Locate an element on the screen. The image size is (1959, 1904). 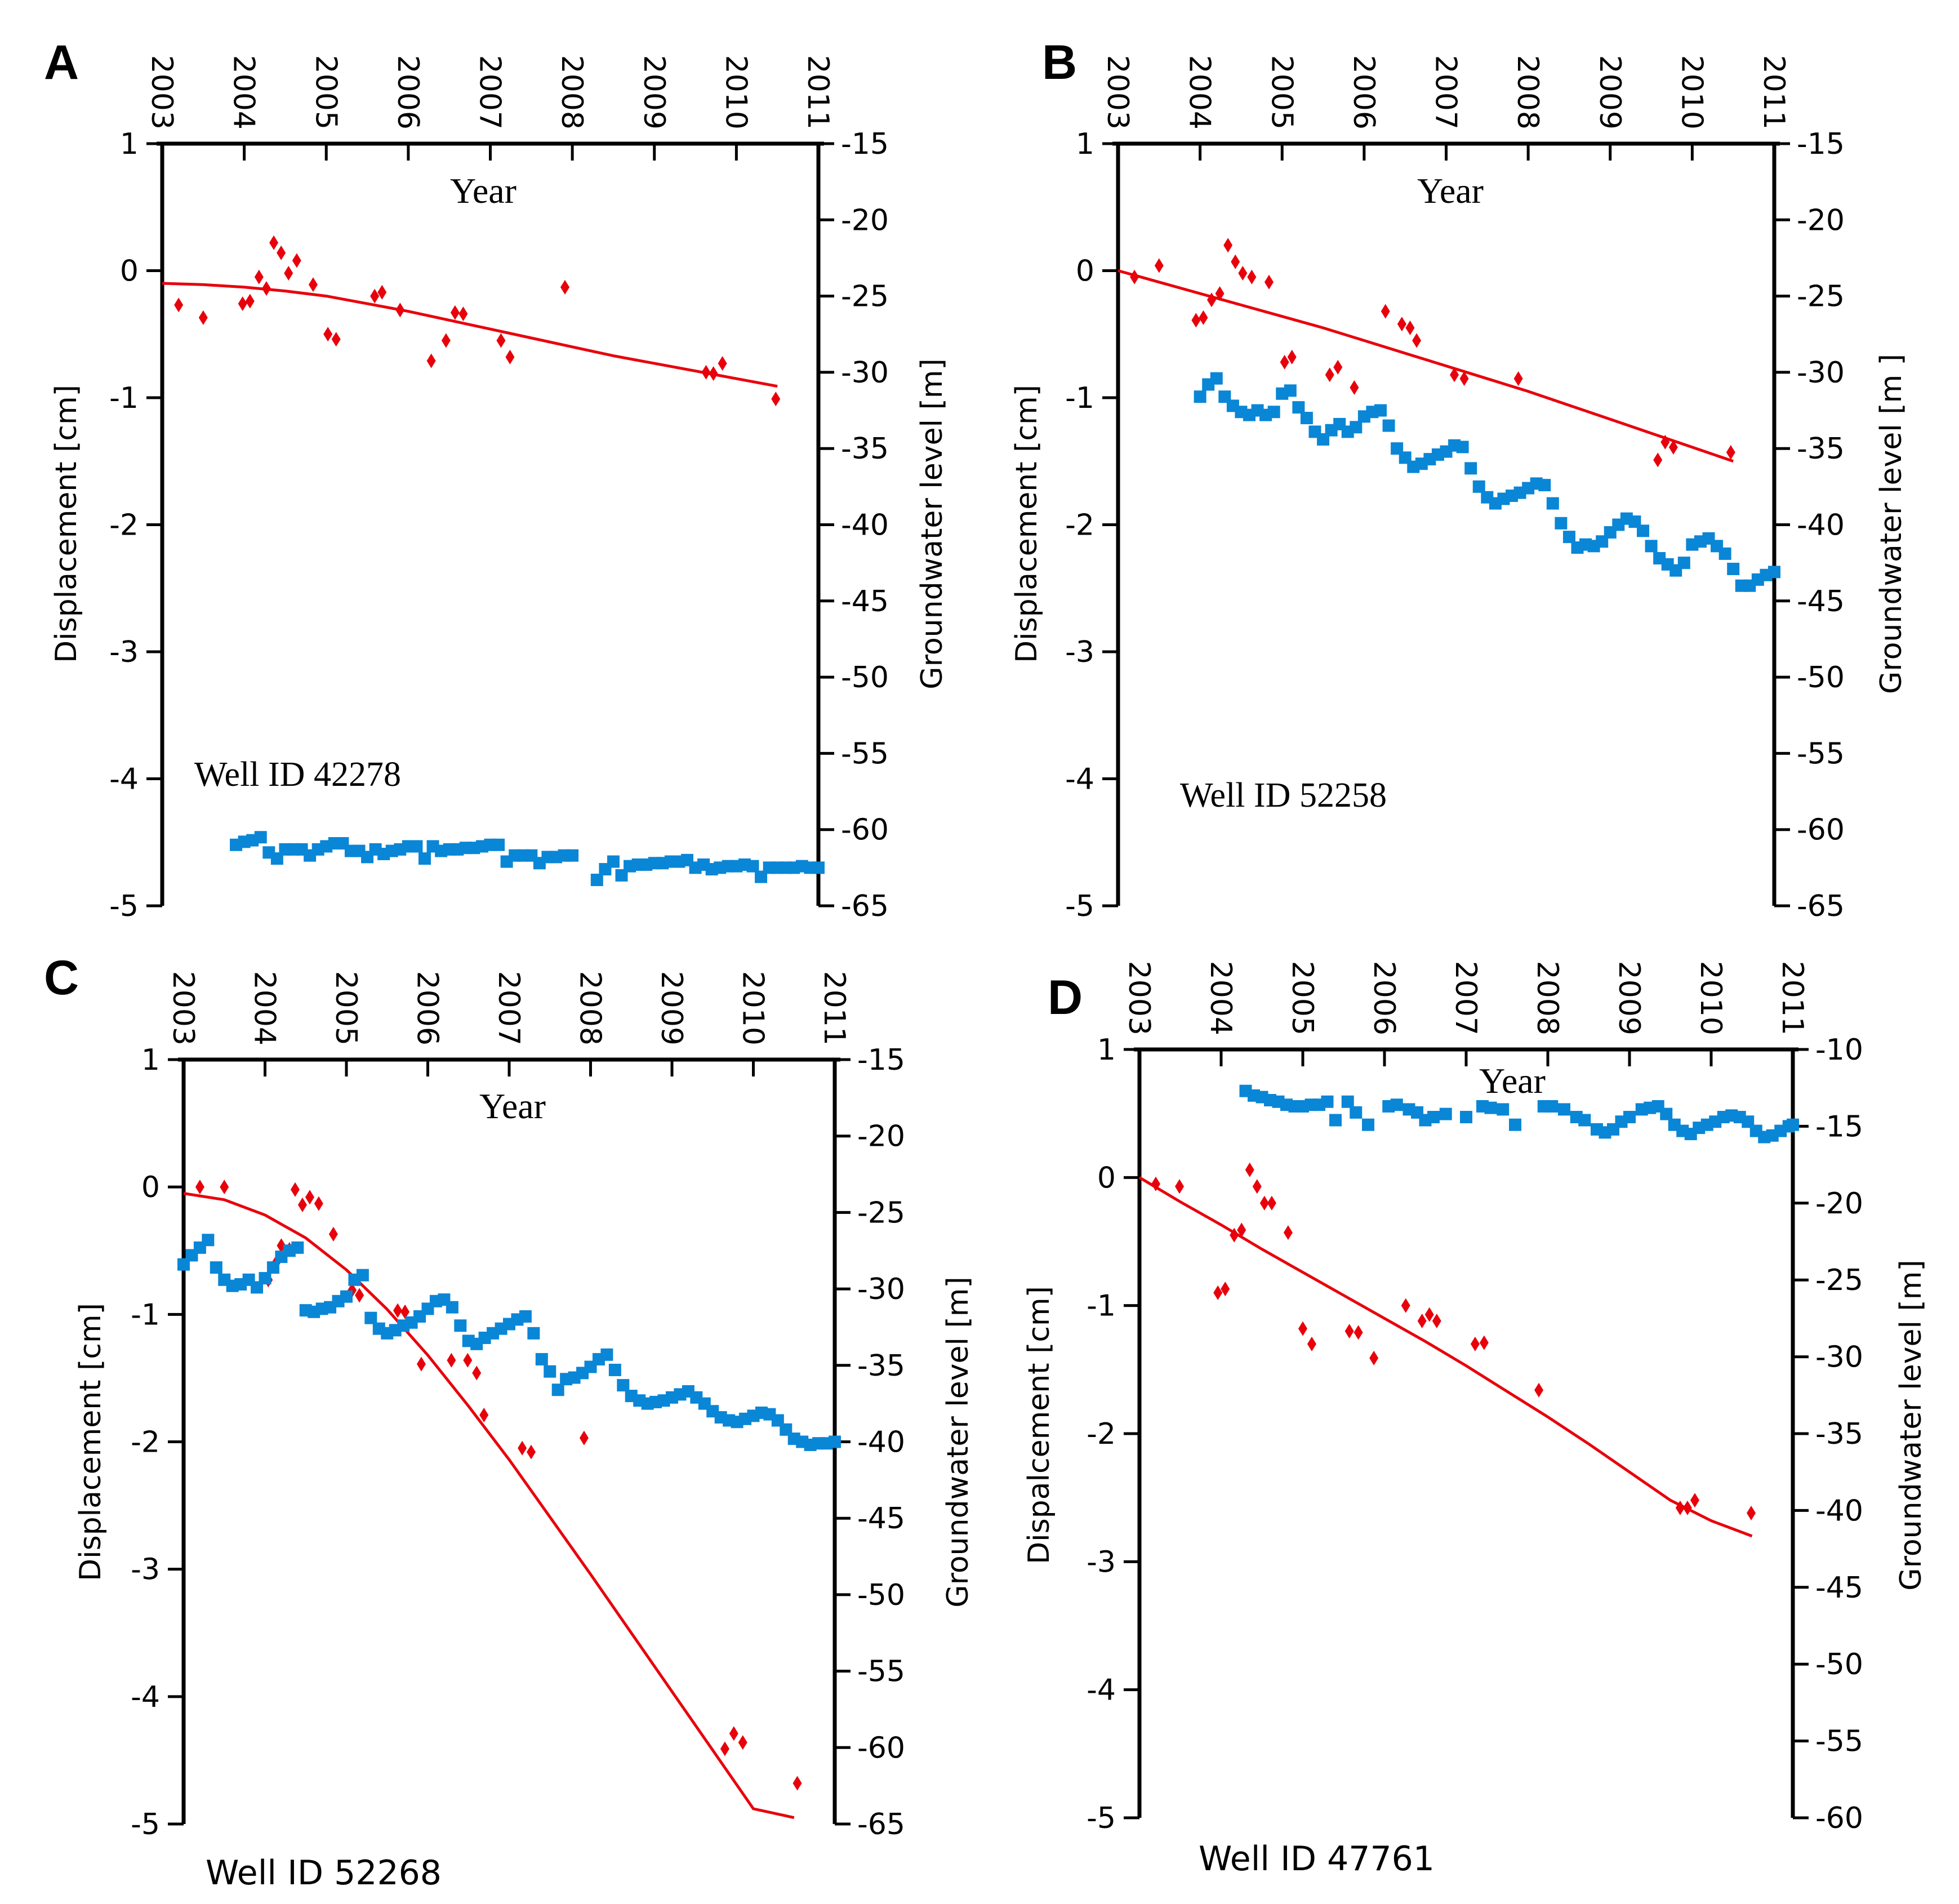
y2-axis-title-d: Groundwater level [m] is located at coordinates (1911, 1425).